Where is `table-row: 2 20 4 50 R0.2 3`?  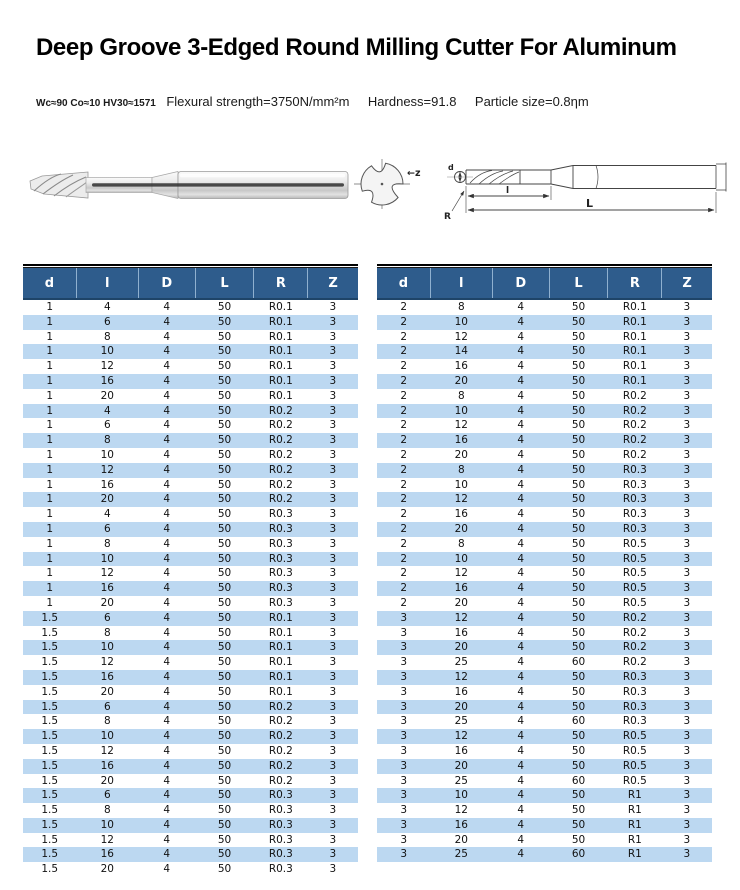
table-row: 2 20 4 50 R0.2 3 is located at coordinates (544, 455).